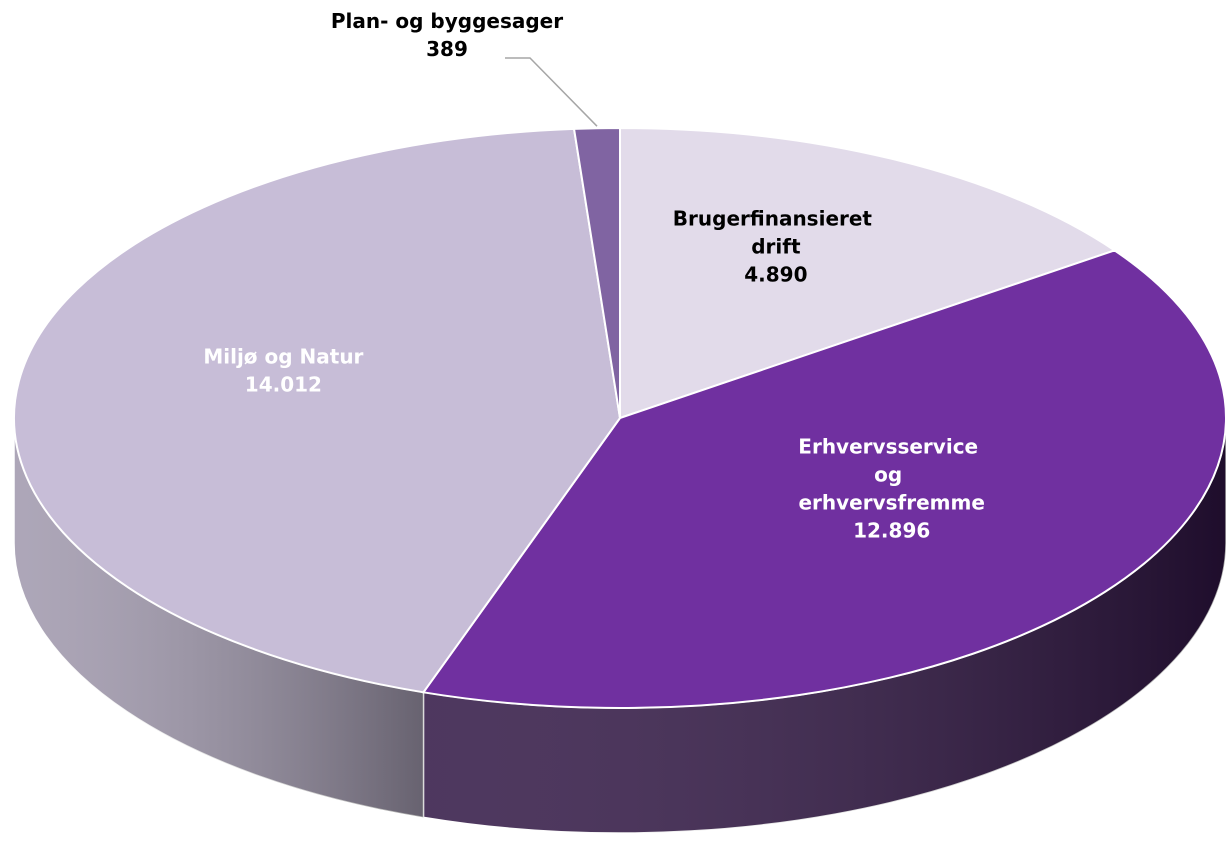  Describe the element at coordinates (891, 474) in the screenshot. I see `category-label: Erhvervsservice og erhvervsfremme` at that location.